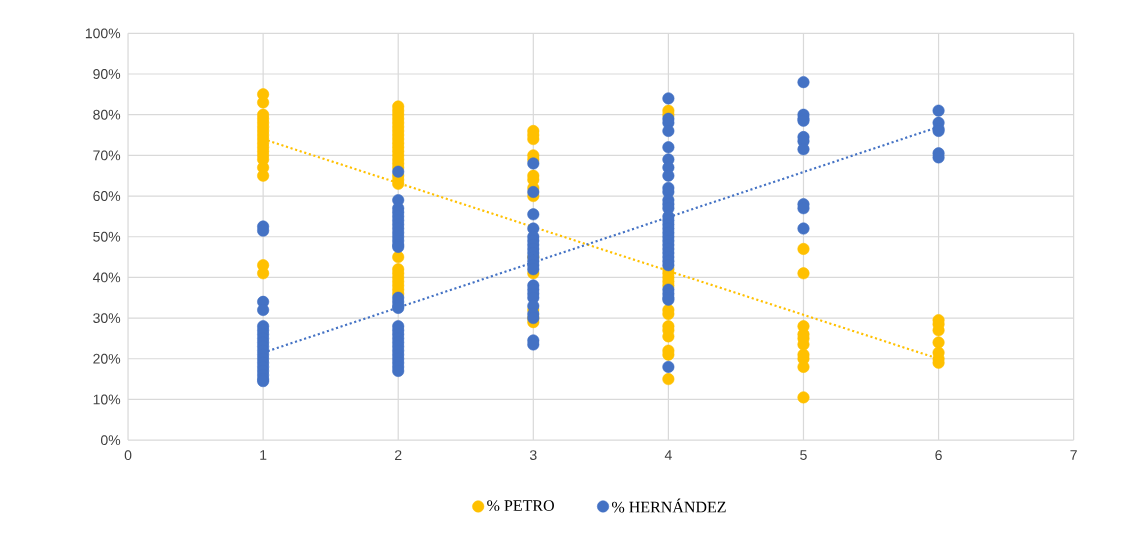 The height and width of the screenshot is (541, 1131). I want to click on y-tick-label: 10%, so click(107, 399).